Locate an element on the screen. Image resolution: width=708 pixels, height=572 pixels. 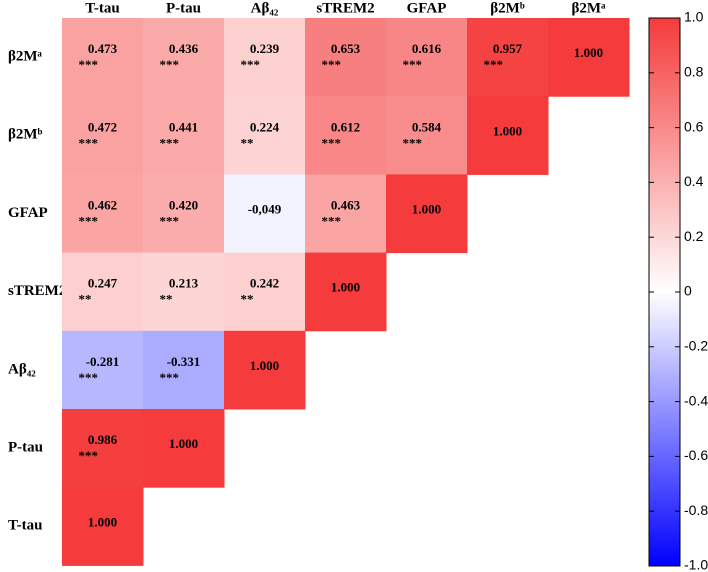
row-label: P-tau is located at coordinates (25, 448).